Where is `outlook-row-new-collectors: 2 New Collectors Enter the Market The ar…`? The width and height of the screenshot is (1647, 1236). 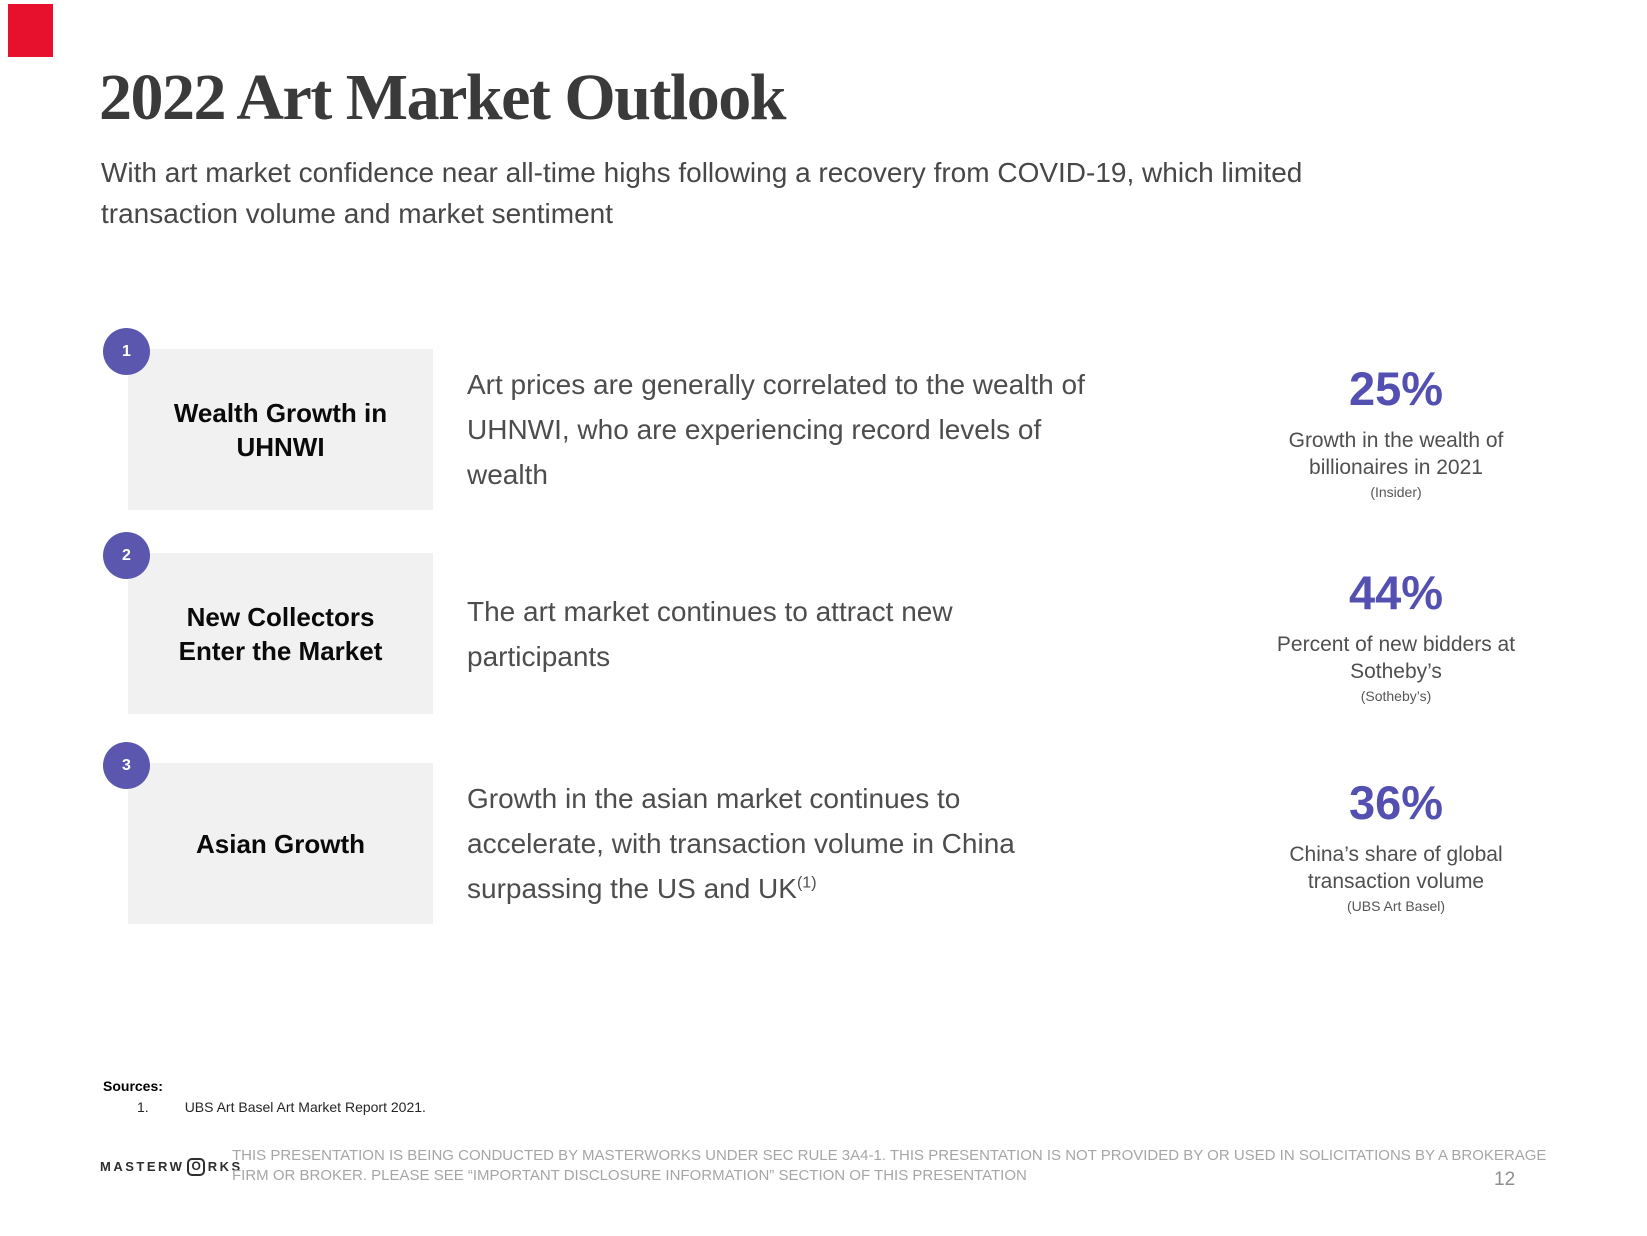
outlook-row-new-collectors: 2 New Collectors Enter the Market The ar… is located at coordinates (823, 623).